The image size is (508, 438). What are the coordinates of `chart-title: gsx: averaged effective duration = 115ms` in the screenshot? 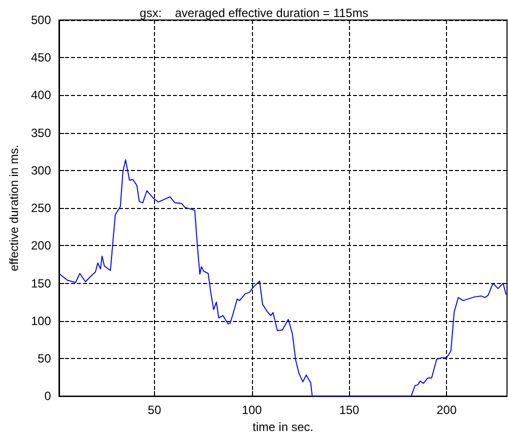 It's located at (254, 13).